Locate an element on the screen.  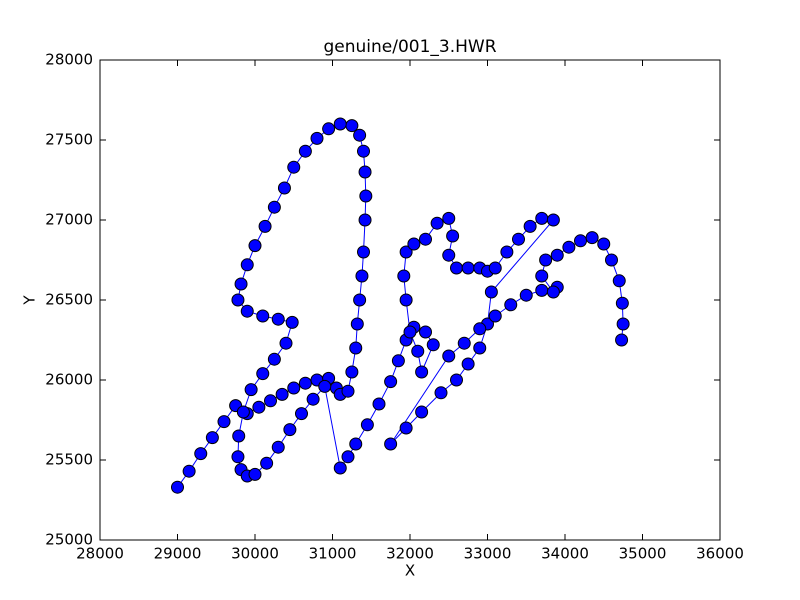
y-tick-label: 27500 is located at coordinates (69, 140).